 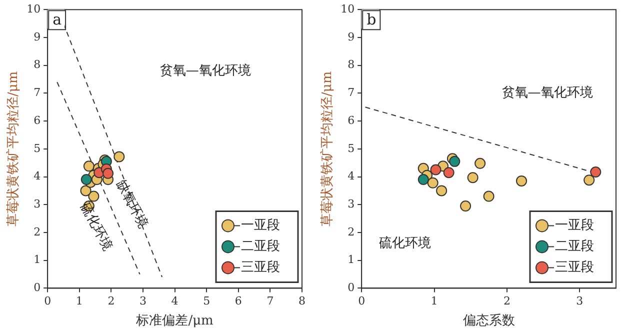 What do you see at coordinates (270, 301) in the screenshot?
I see `x-tick-label: 7` at bounding box center [270, 301].